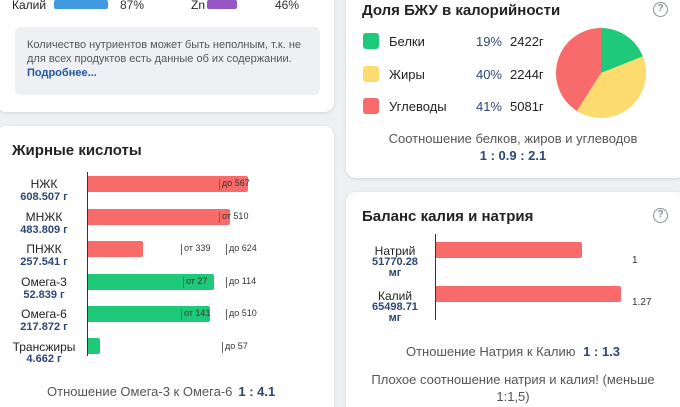 This screenshot has height=407, width=680. I want to click on fa-bar-nzhk, so click(168, 184).